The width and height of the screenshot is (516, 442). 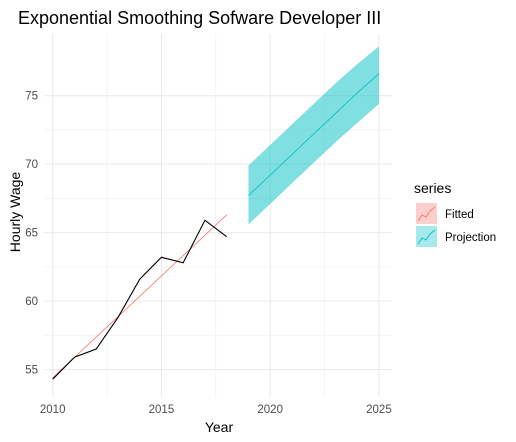 I want to click on legend-items: Fitted Projection, so click(x=456, y=225).